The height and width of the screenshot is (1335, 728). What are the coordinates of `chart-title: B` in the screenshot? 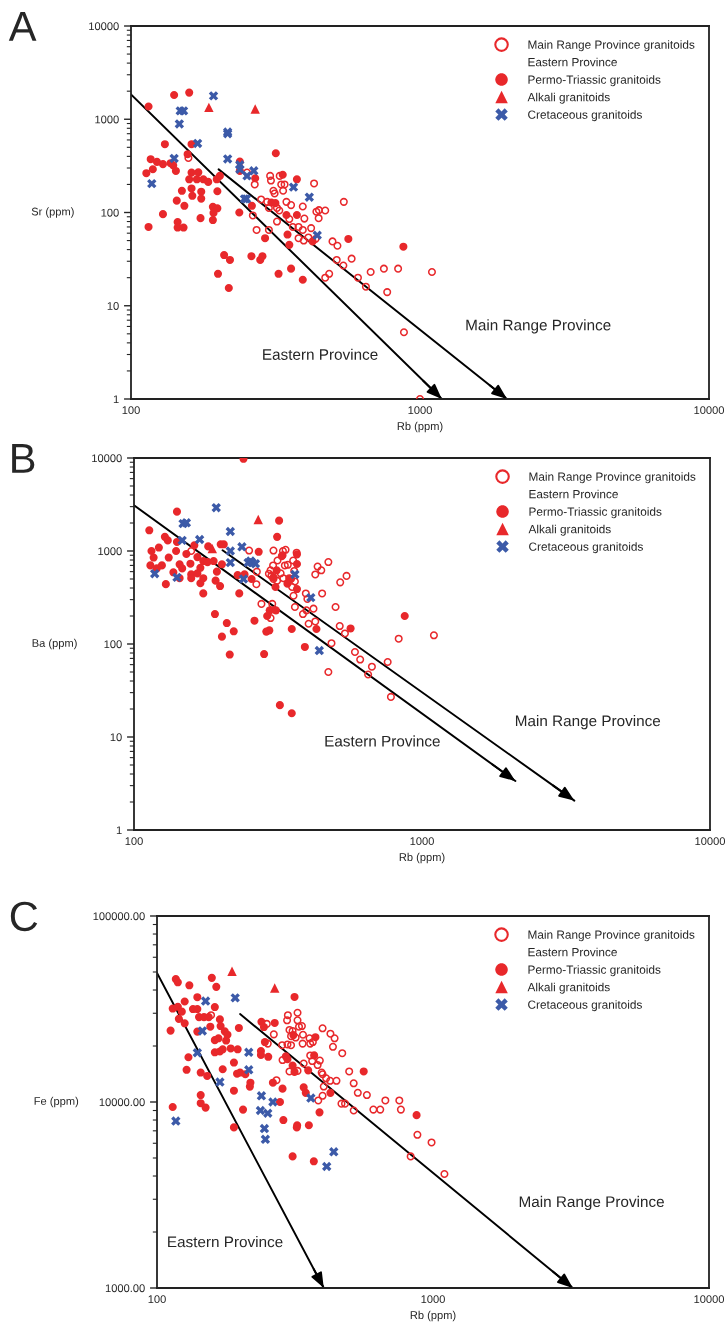 It's located at (23, 458).